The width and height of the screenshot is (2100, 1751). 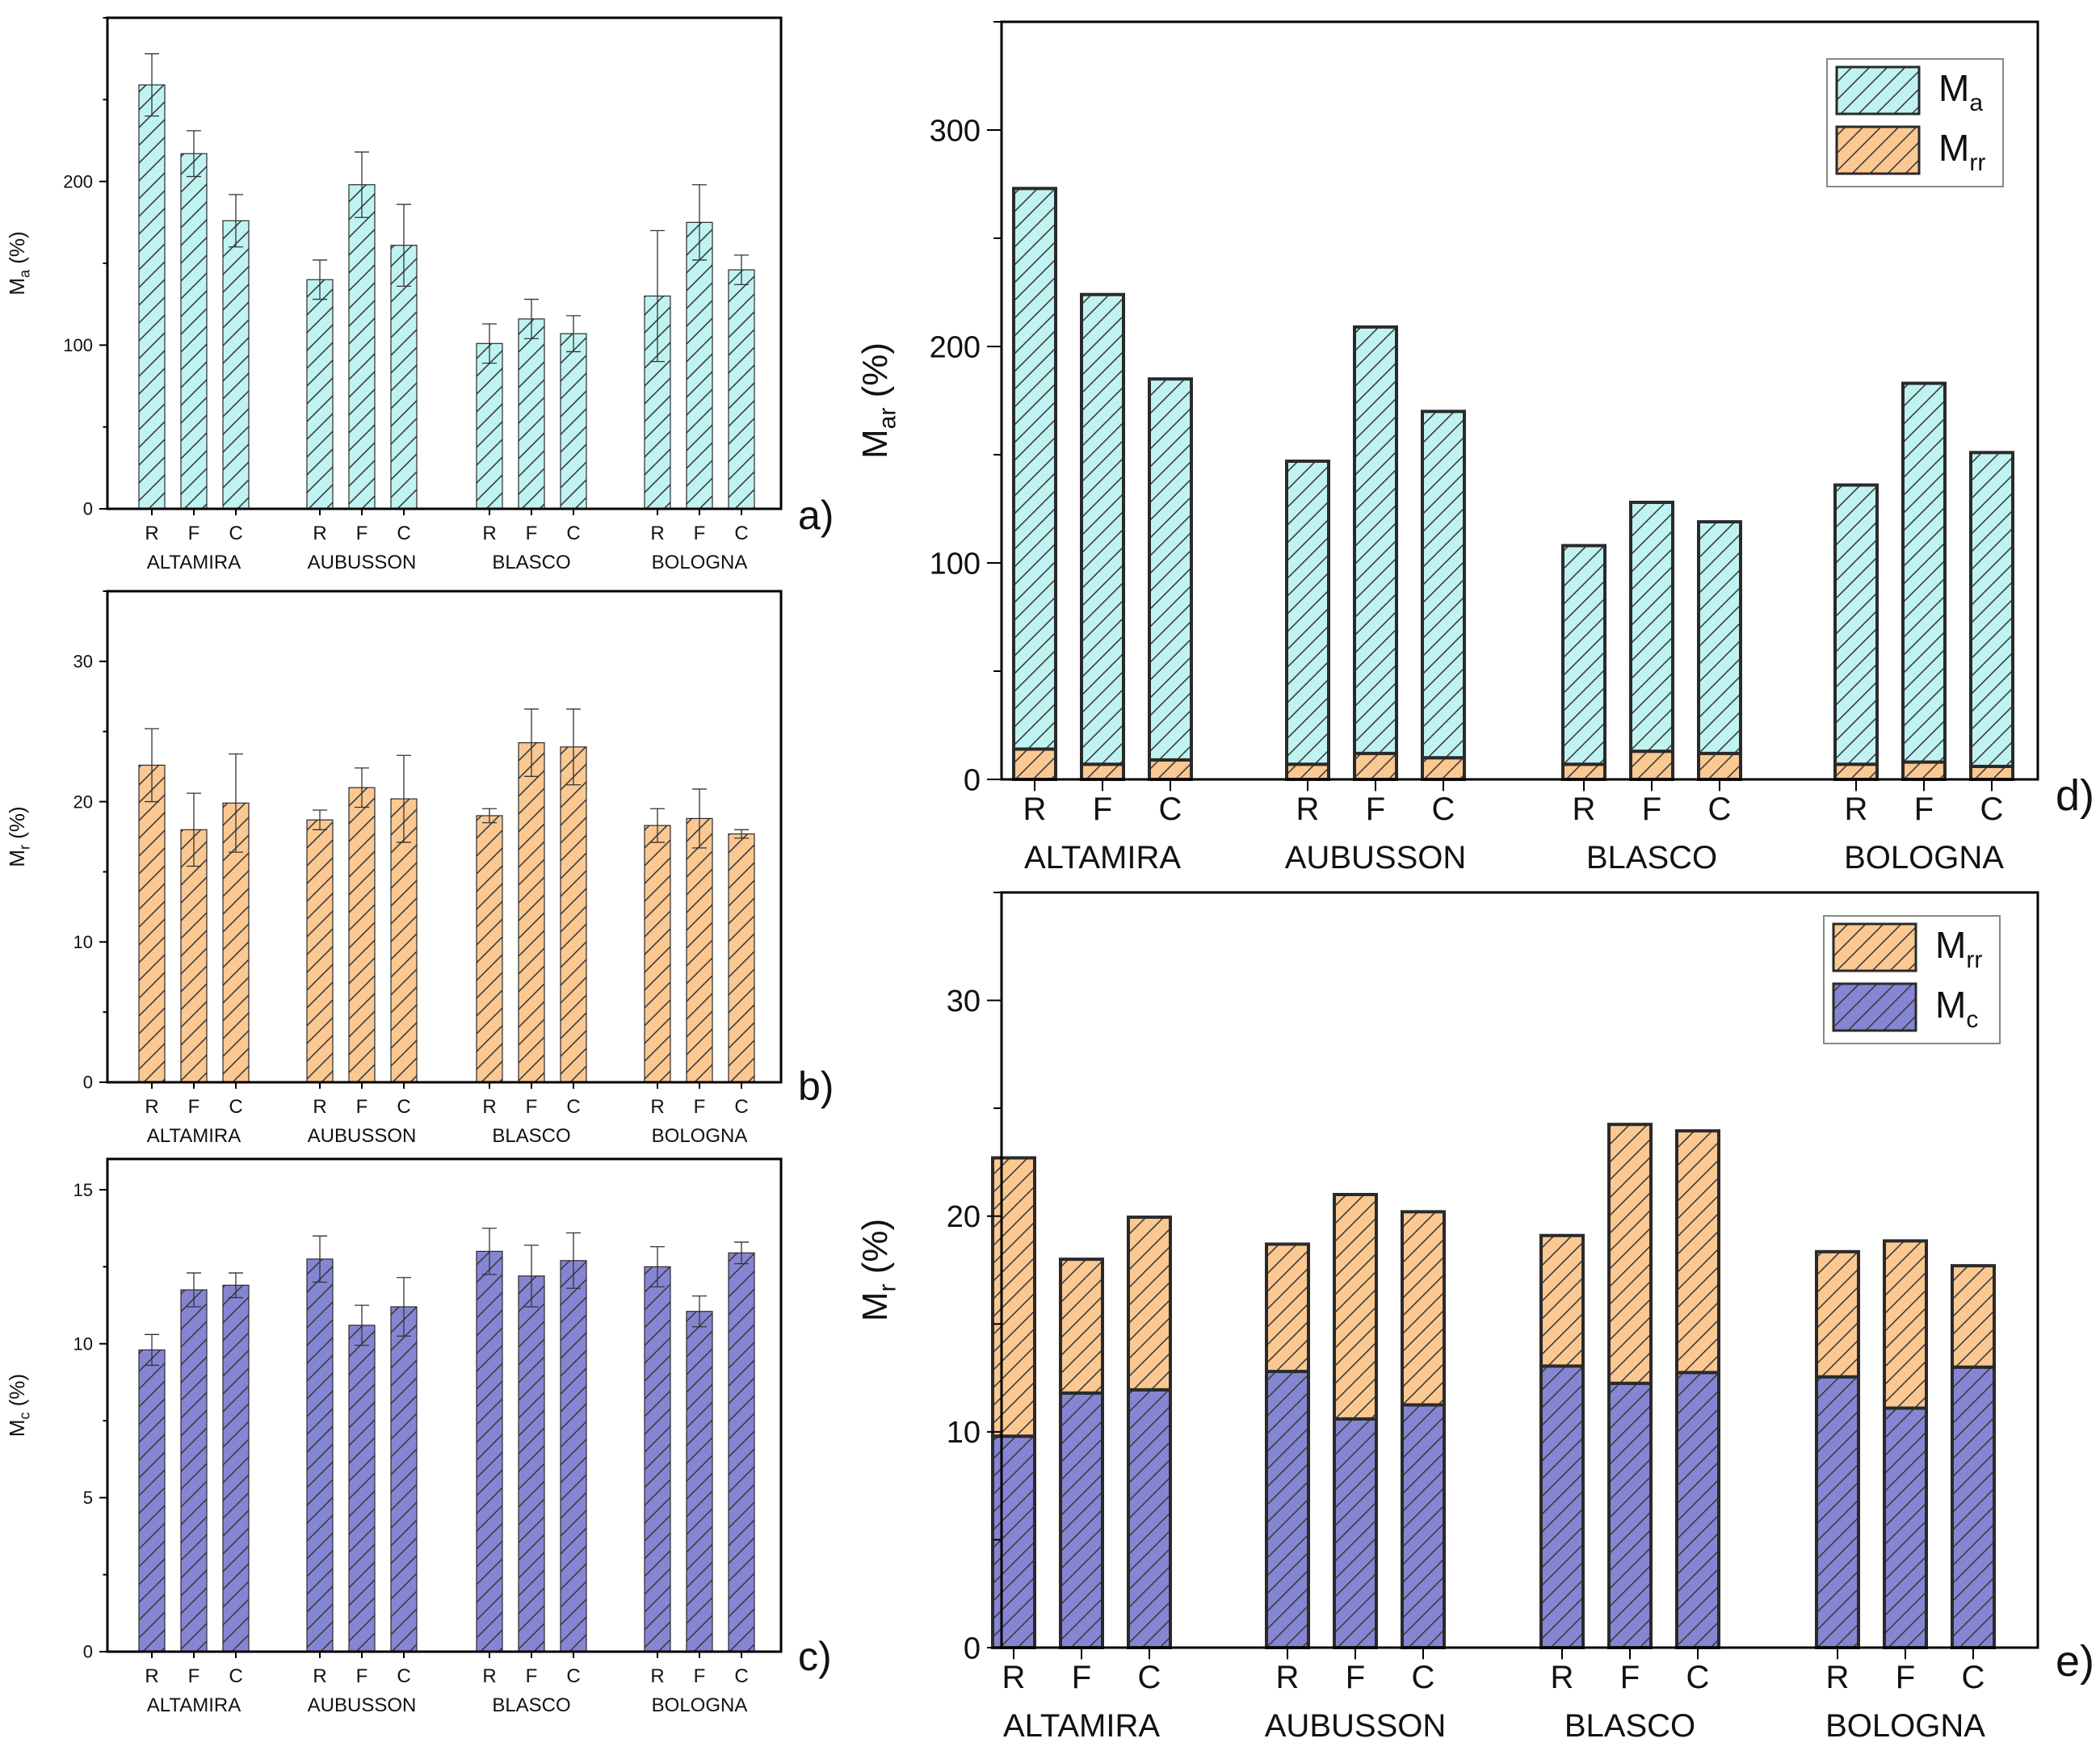 I want to click on bar-d-mrr-altamira-r, so click(x=1034, y=764).